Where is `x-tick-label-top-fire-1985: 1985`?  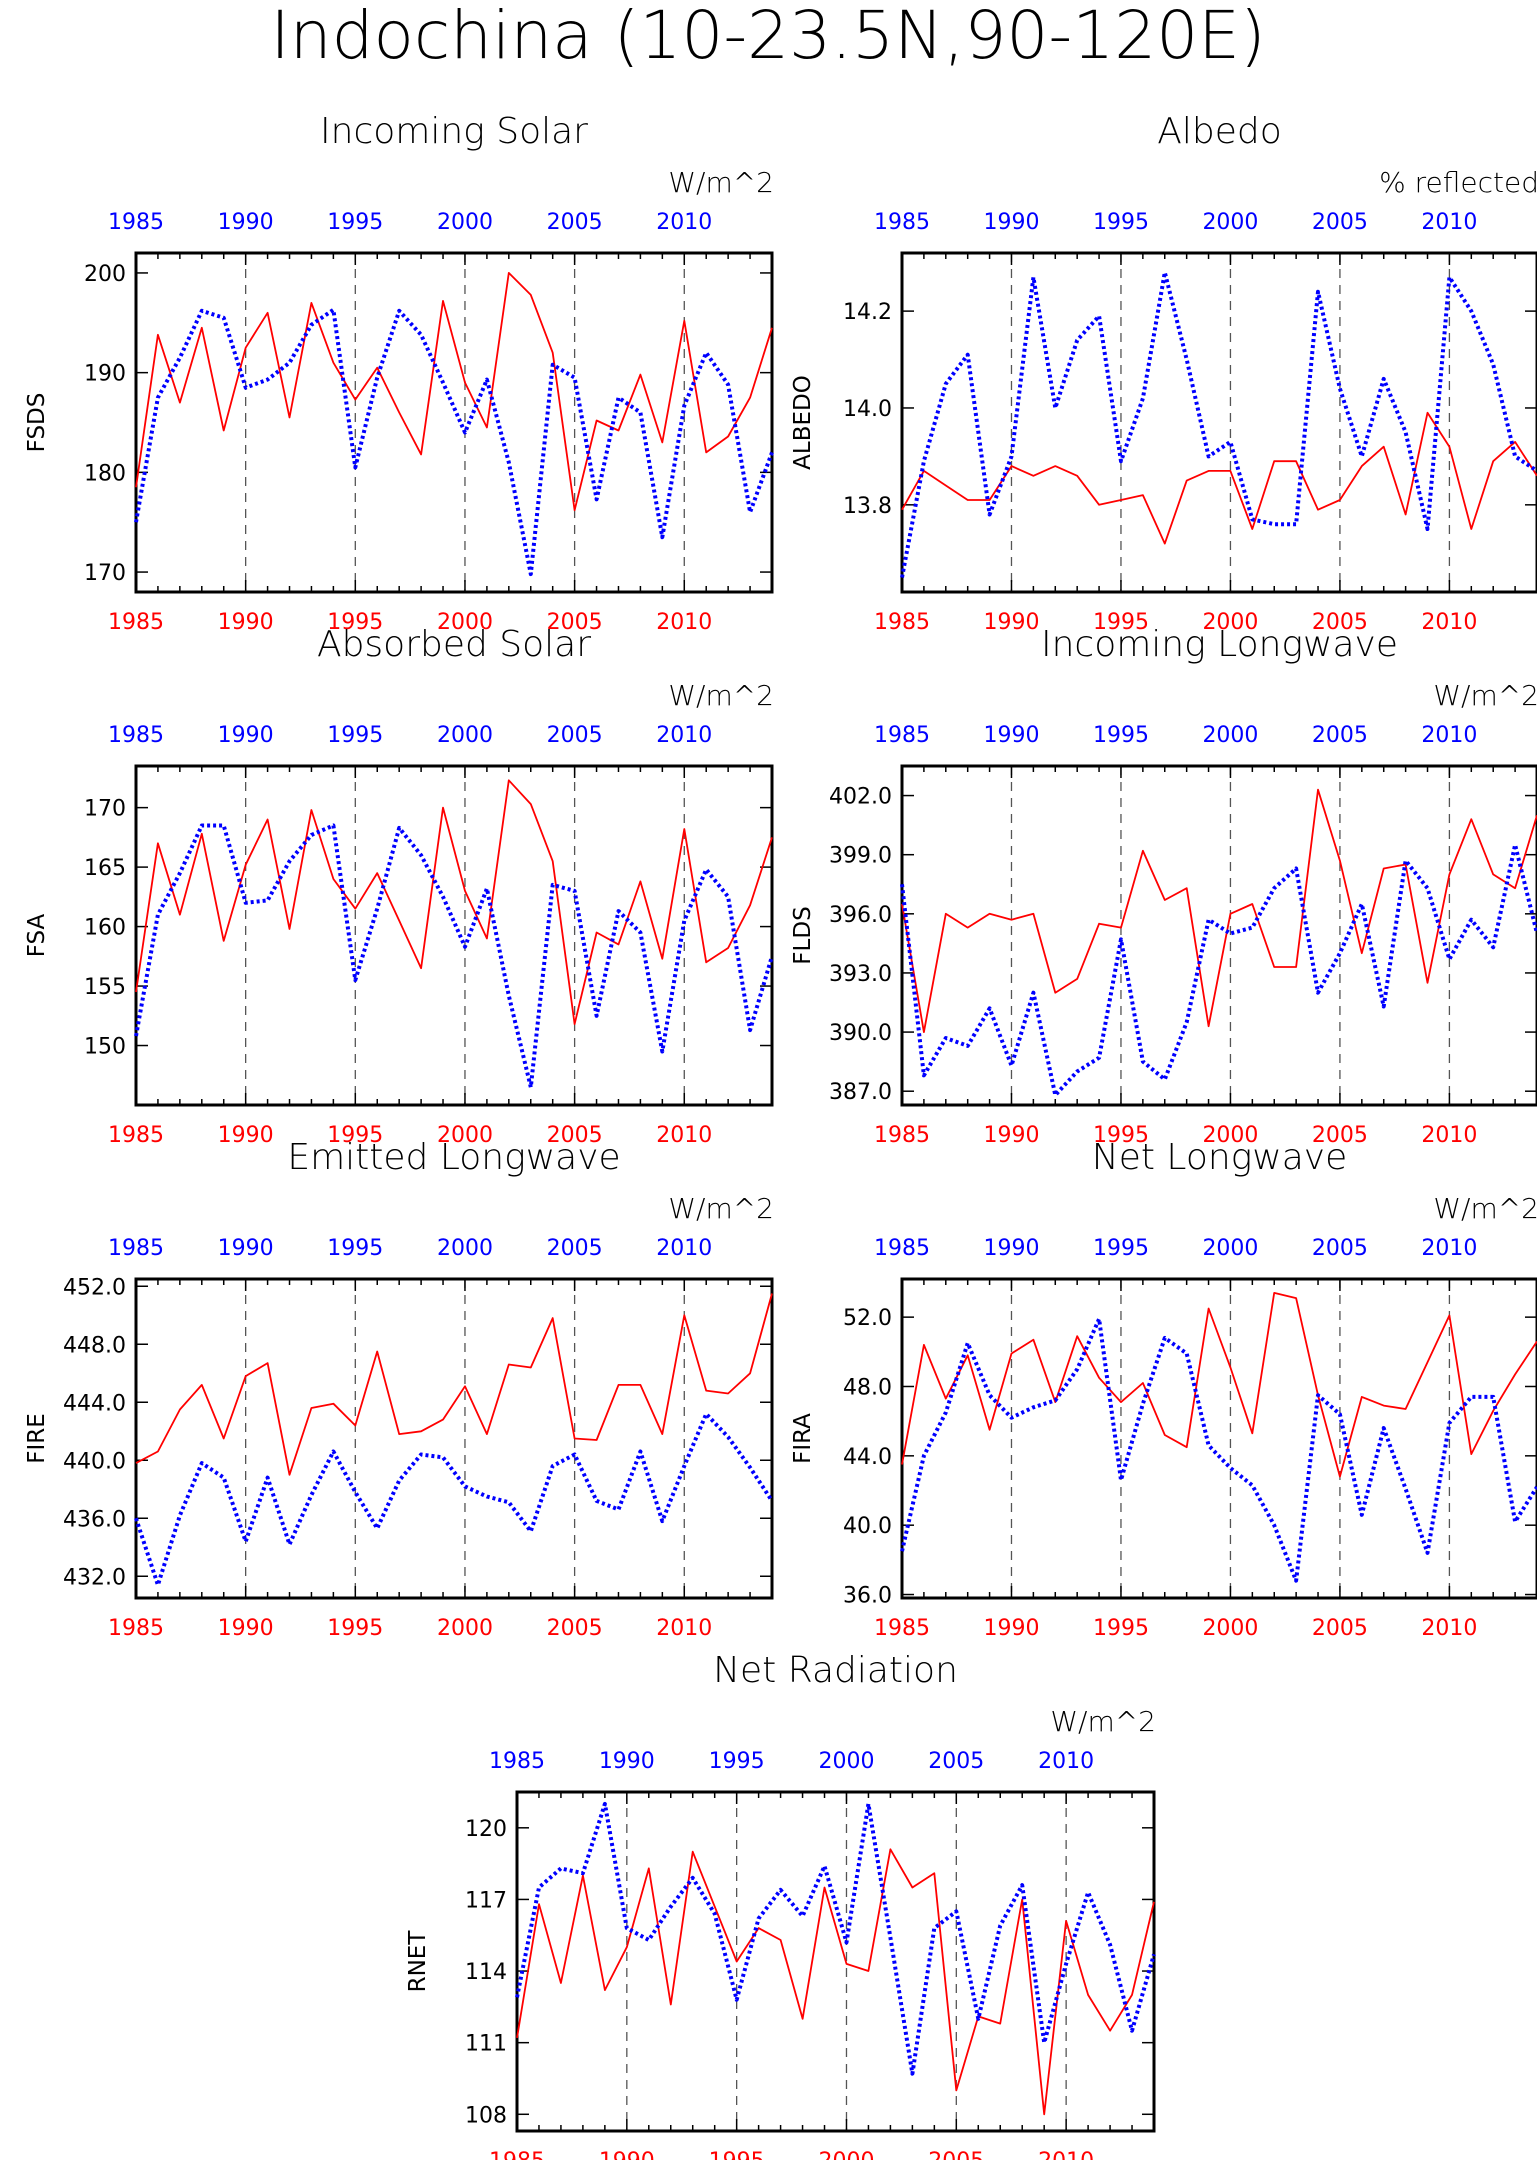 x-tick-label-top-fire-1985: 1985 is located at coordinates (136, 1248).